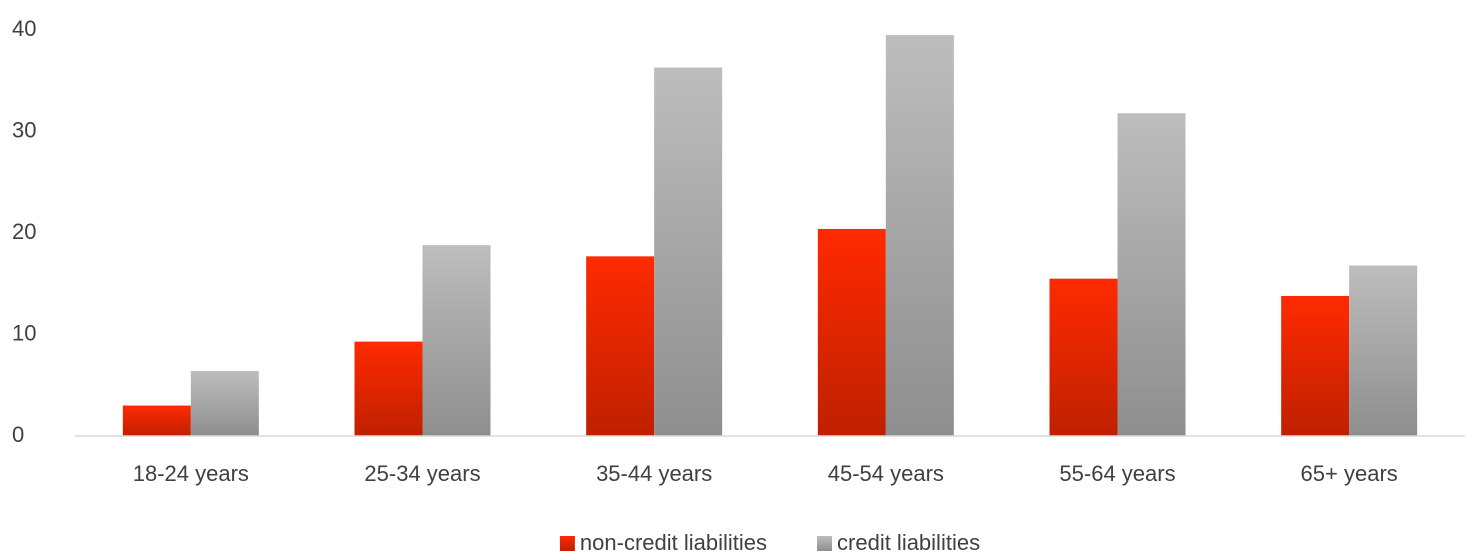 The image size is (1478, 553). I want to click on x-tick-label: 25-34 years, so click(422, 473).